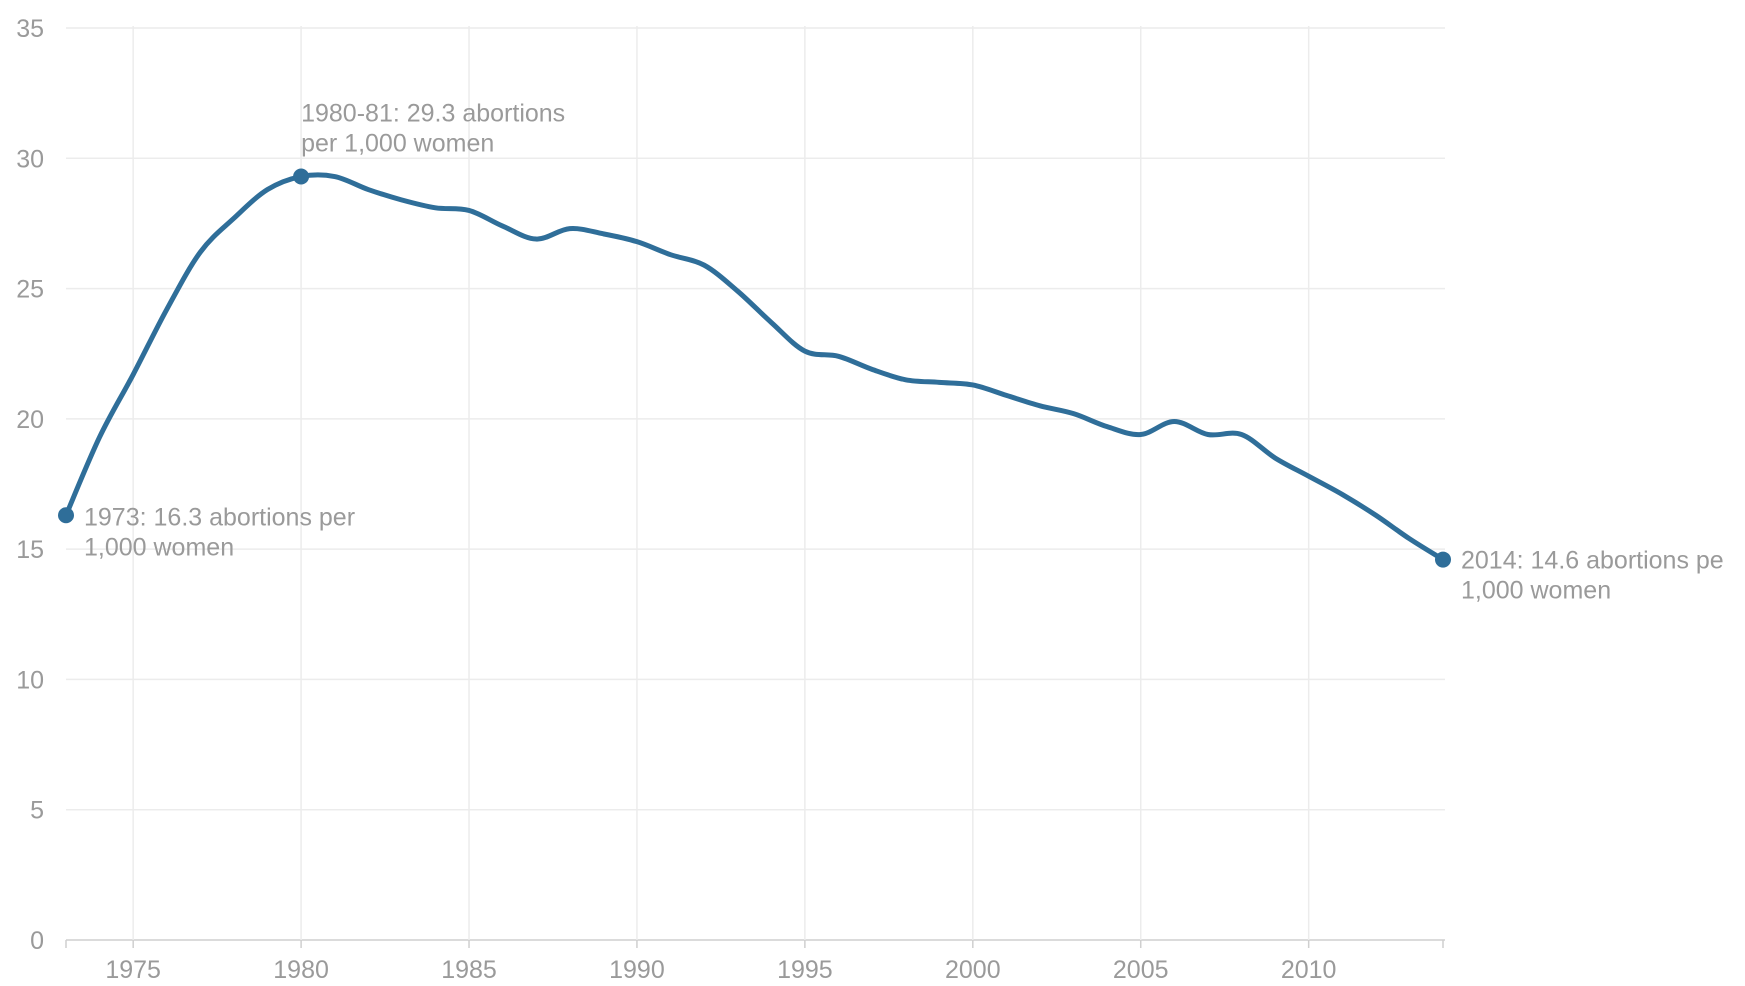  I want to click on annotation-label-1980-line-2: per 1,000 women, so click(397, 144).